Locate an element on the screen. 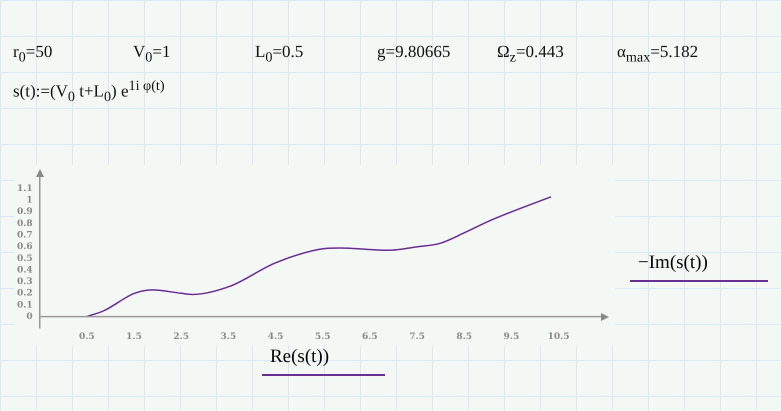 This screenshot has width=781, height=411. text: L$_{0}$=0.5 is located at coordinates (279, 54).